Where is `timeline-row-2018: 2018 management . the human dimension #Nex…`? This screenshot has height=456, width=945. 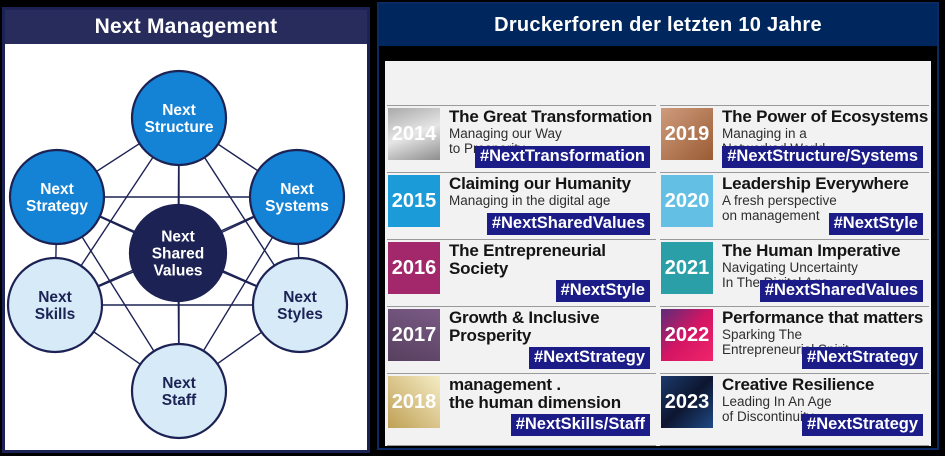 timeline-row-2018: 2018 management . the human dimension #Nex… is located at coordinates (521, 406).